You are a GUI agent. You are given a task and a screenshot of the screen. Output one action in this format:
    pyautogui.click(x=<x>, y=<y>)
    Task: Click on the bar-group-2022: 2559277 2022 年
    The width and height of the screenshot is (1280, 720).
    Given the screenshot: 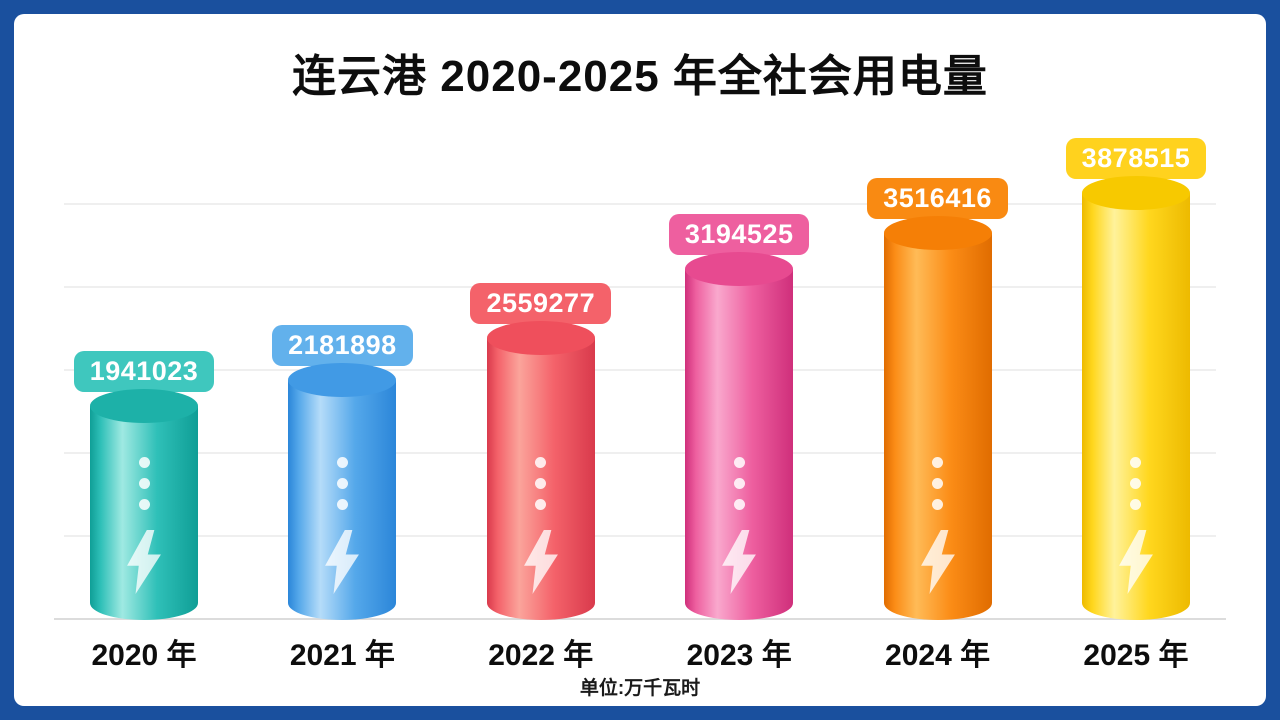 What is the action you would take?
    pyautogui.click(x=541, y=479)
    